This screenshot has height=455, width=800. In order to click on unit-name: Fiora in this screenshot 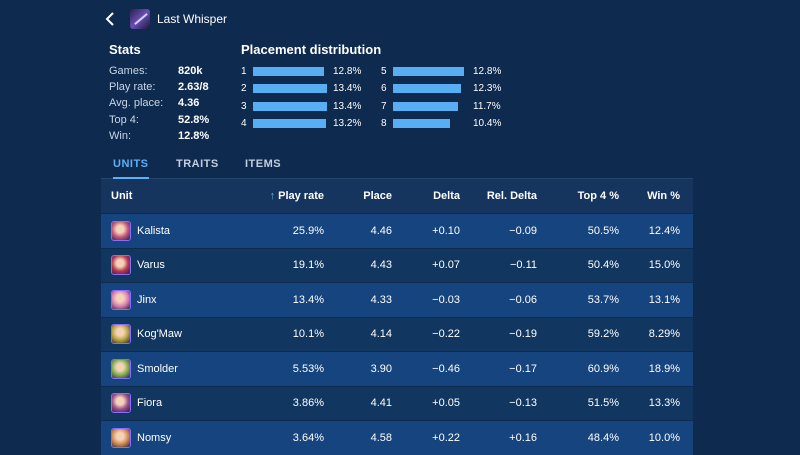, I will do `click(150, 403)`.